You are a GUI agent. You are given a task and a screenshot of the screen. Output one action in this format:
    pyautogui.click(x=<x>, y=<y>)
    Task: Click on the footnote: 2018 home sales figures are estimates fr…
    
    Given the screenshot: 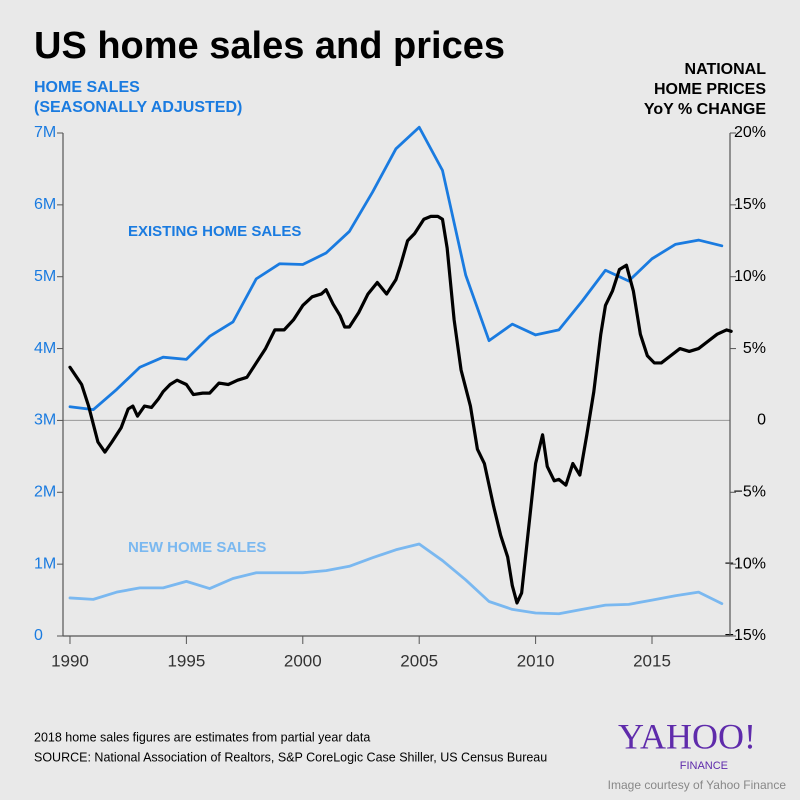 What is the action you would take?
    pyautogui.click(x=202, y=737)
    